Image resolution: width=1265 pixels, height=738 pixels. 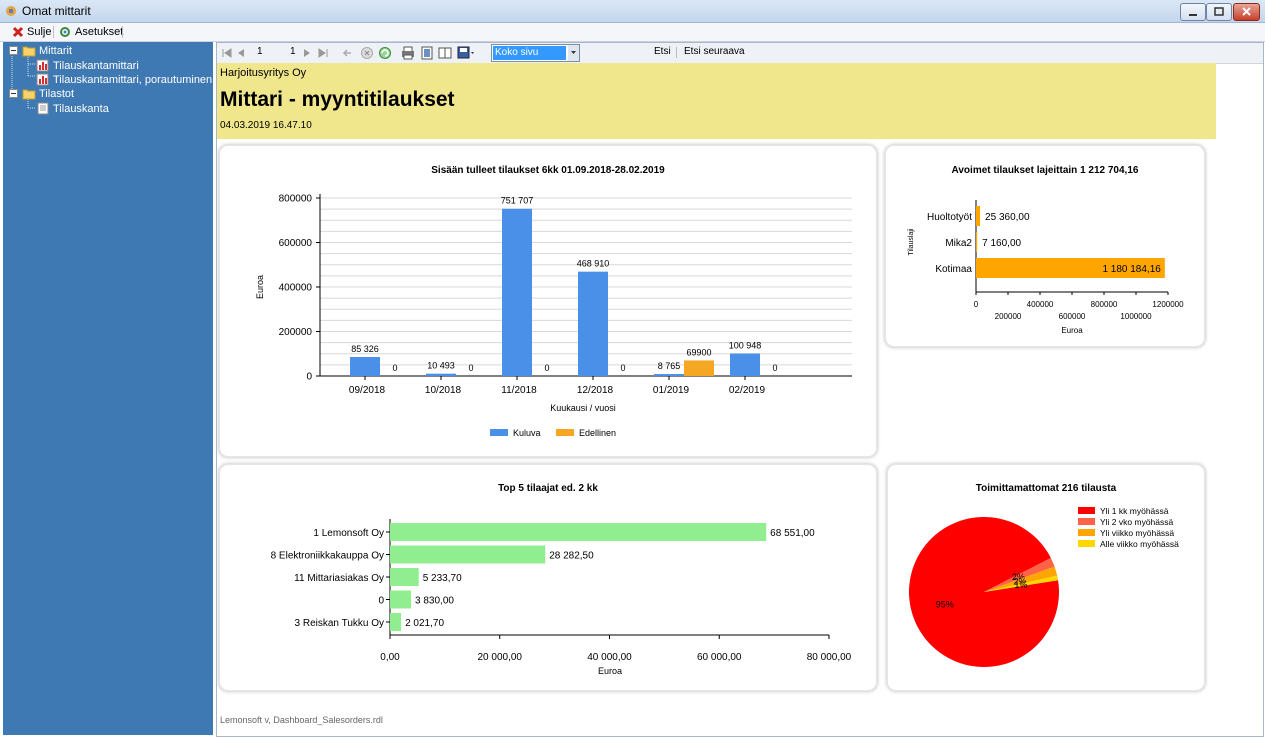 I want to click on zoom-select: Koko sivu, so click(x=535, y=53).